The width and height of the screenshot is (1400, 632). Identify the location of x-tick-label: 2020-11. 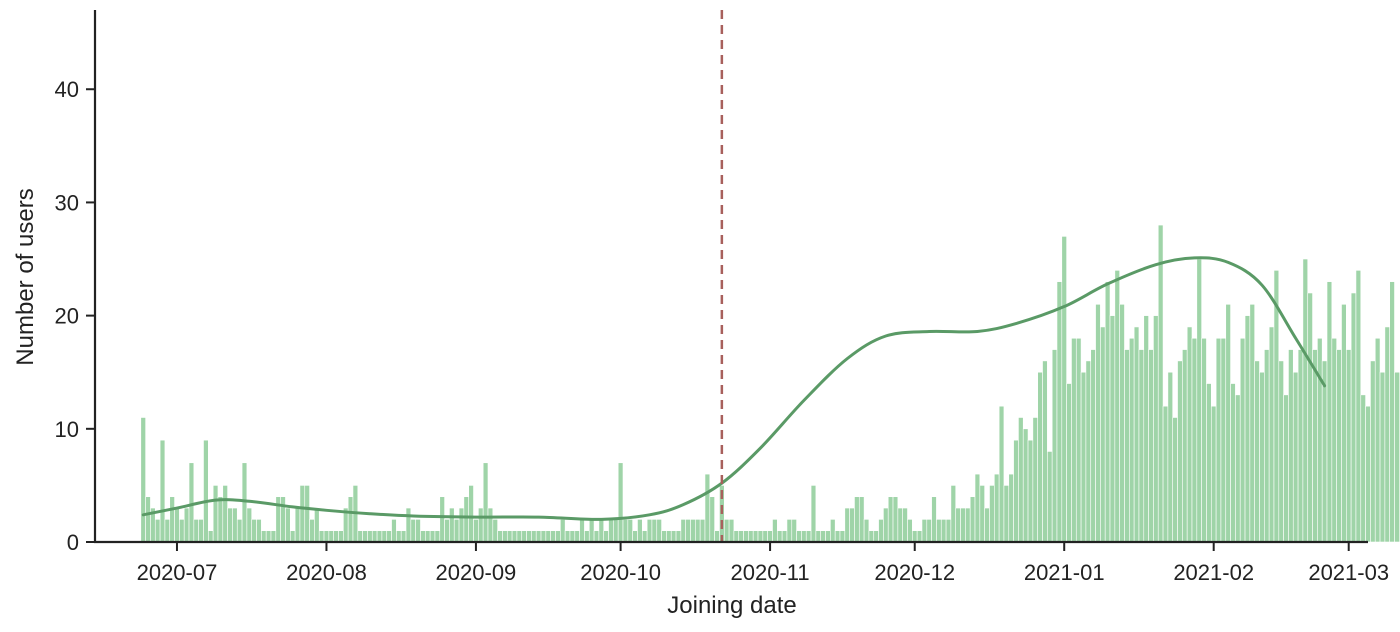
(770, 572).